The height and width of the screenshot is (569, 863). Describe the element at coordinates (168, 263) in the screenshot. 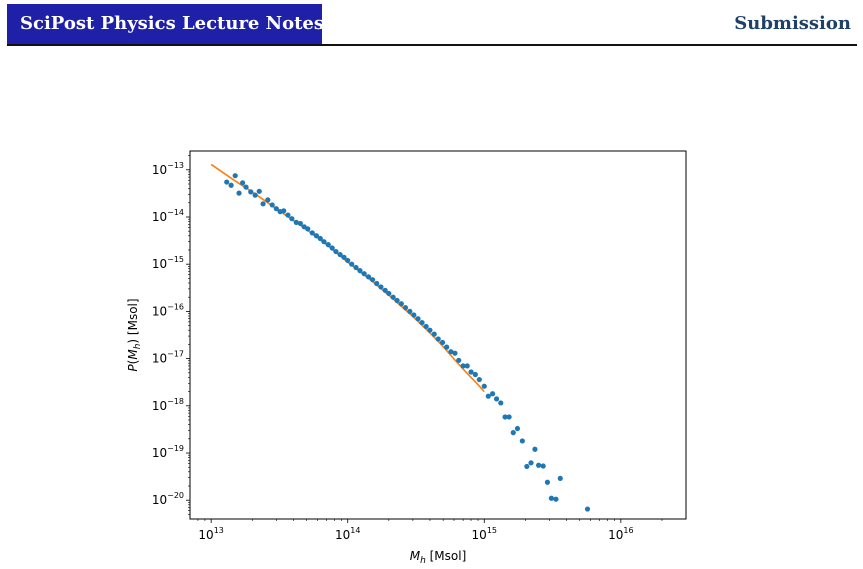

I see `y-tick-label: 10−15` at that location.